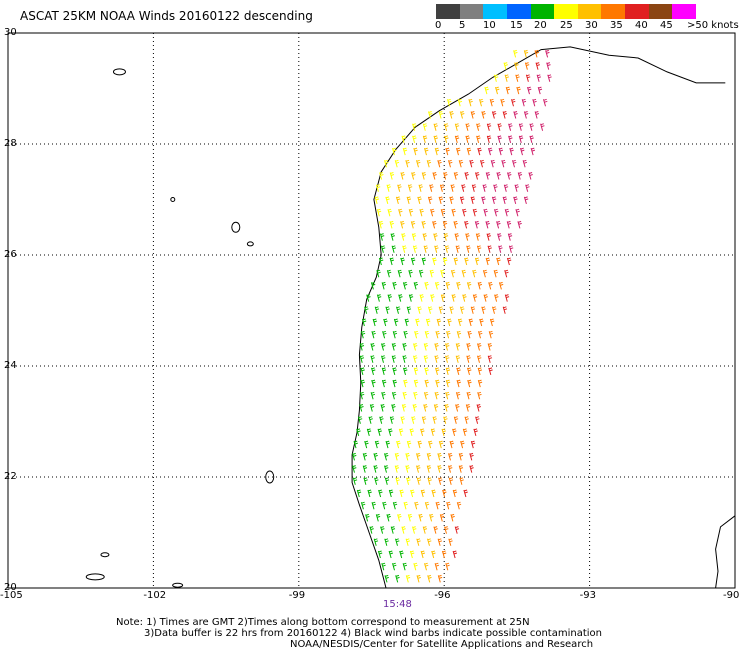 The image size is (740, 650). Describe the element at coordinates (155, 595) in the screenshot. I see `longitude-label: -102` at that location.